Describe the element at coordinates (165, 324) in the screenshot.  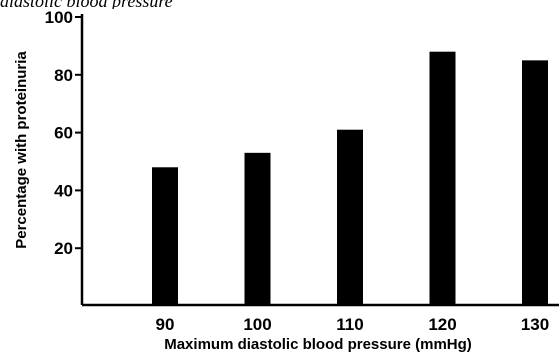
I see `x-tick-label: 90` at that location.